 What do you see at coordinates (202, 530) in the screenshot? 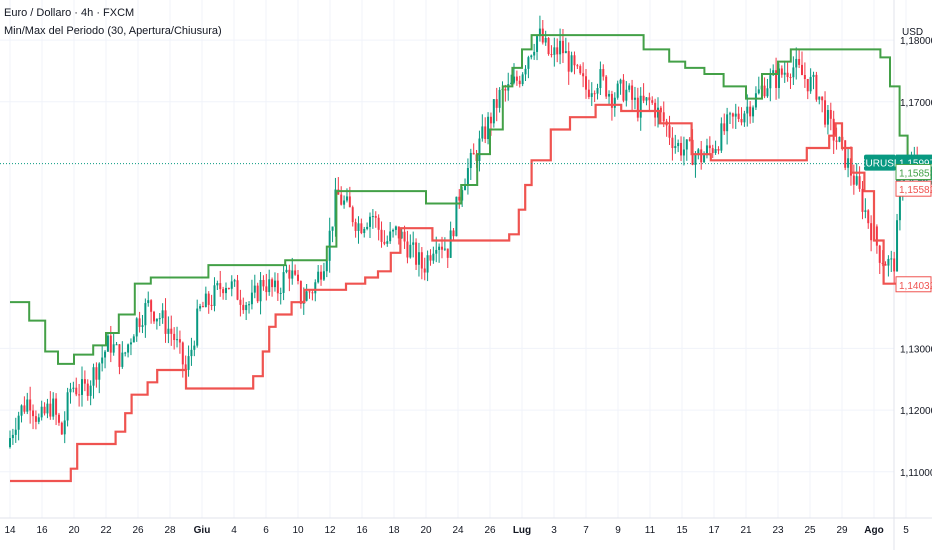
I see `x-tick-label: Giu` at bounding box center [202, 530].